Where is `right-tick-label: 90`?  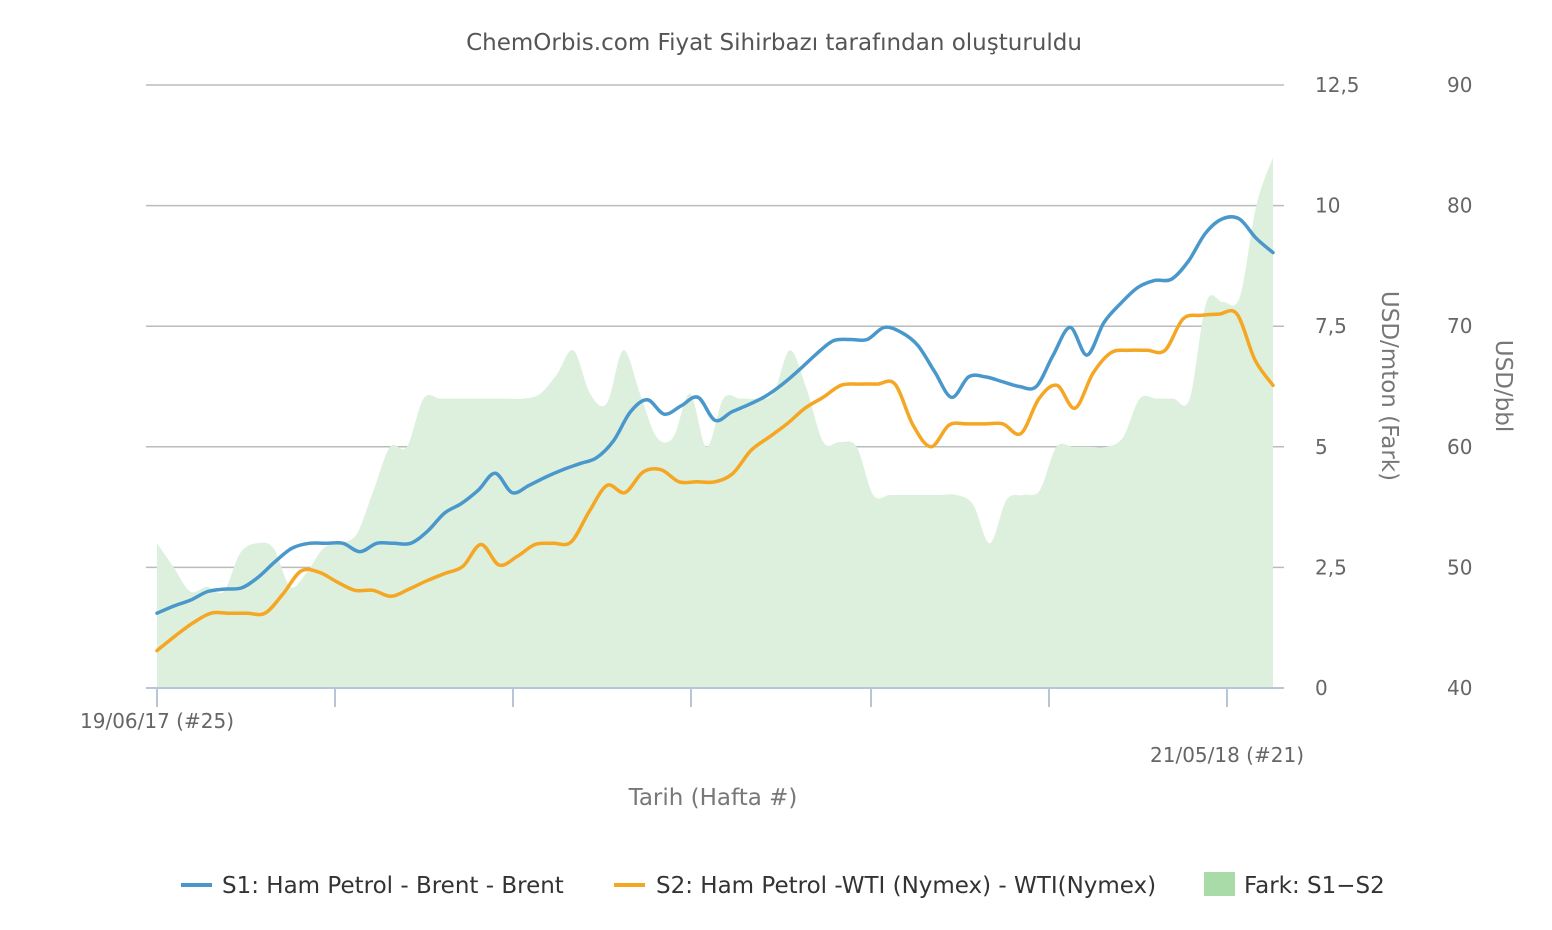
right-tick-label: 90 is located at coordinates (1459, 85).